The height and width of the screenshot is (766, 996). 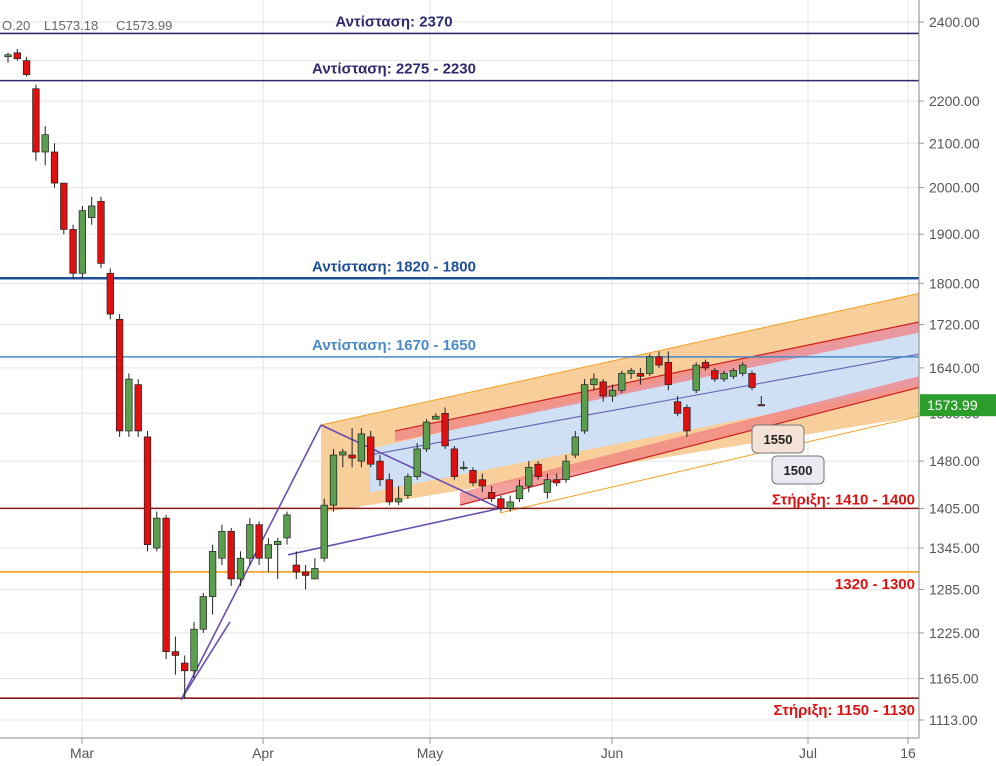 I want to click on y-tick-label: 2200.00, so click(x=954, y=101).